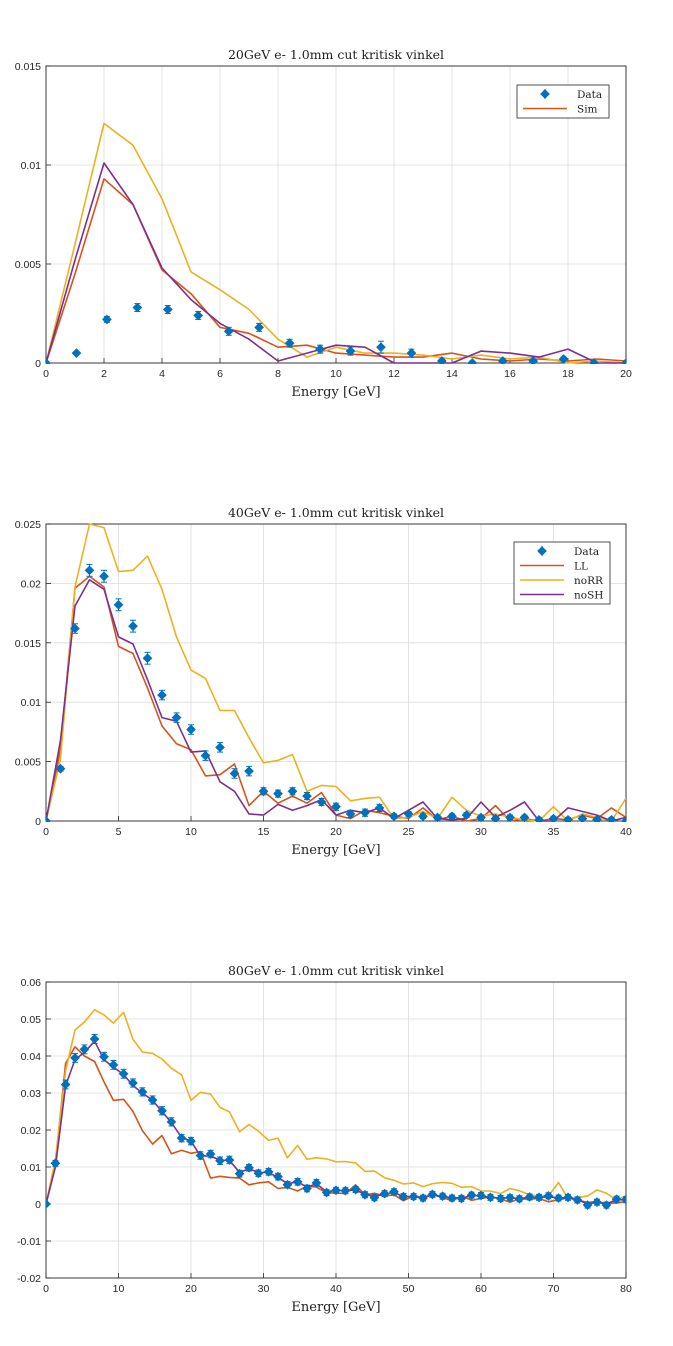 The height and width of the screenshot is (1346, 673). Describe the element at coordinates (409, 832) in the screenshot. I see `x-tick-label: 25` at that location.